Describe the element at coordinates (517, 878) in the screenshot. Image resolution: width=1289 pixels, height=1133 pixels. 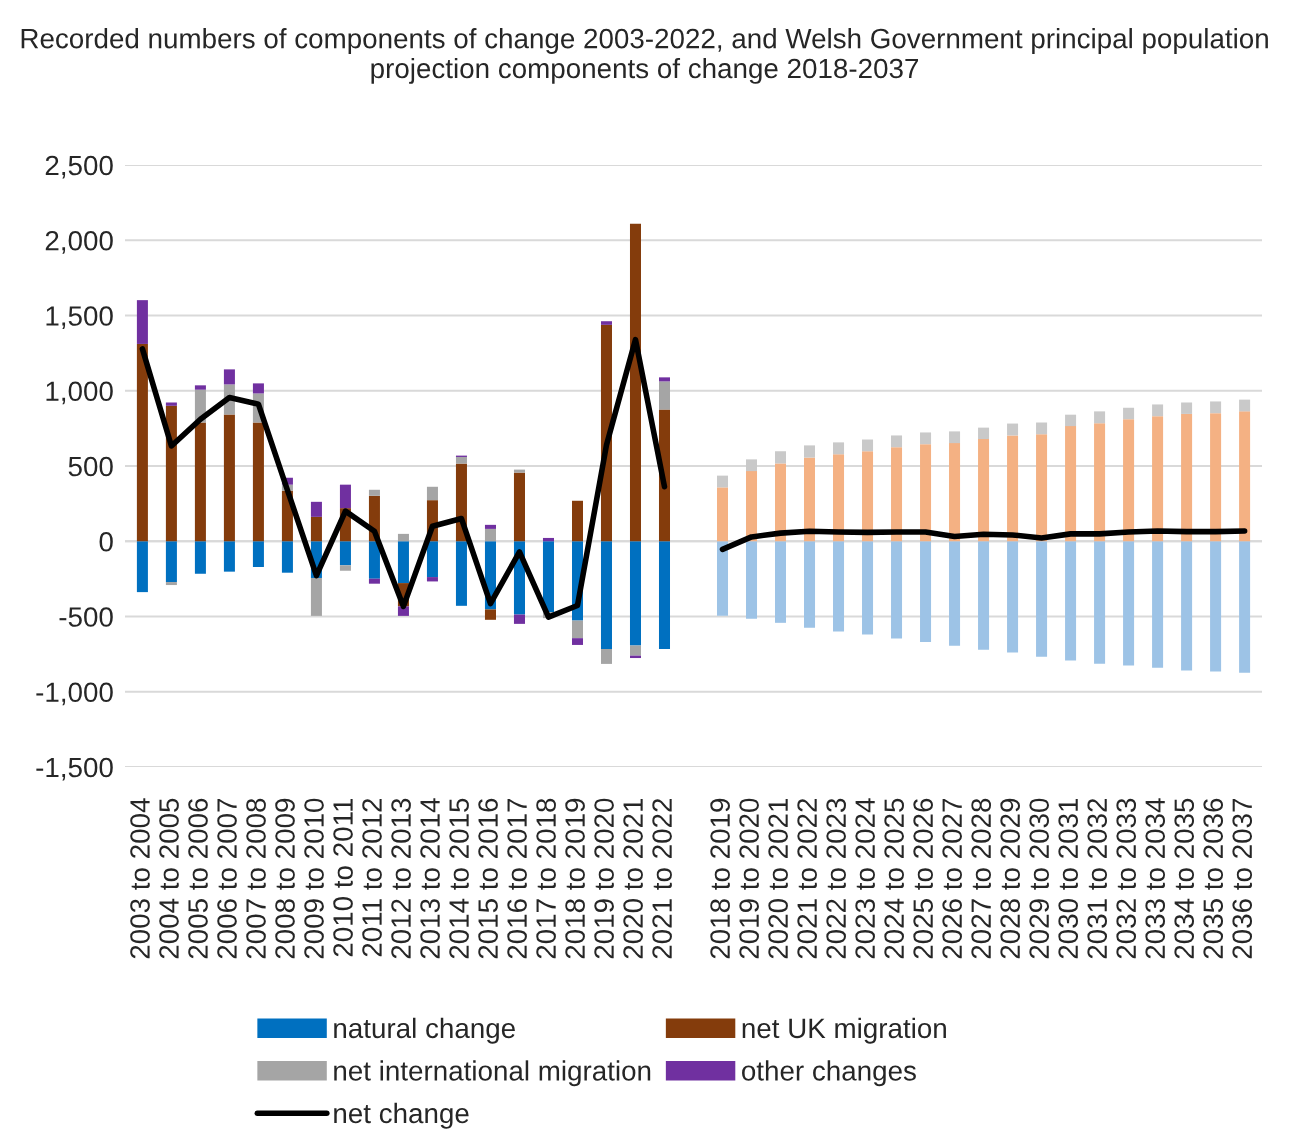
I see `x-tick-label: 2016 to 2017` at that location.